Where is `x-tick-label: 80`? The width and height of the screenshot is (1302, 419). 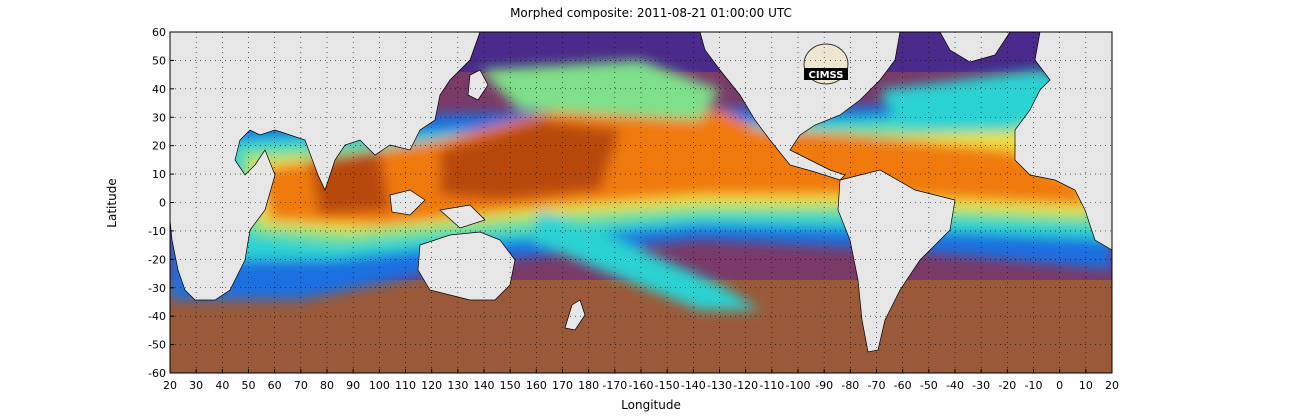
x-tick-label: 80 is located at coordinates (327, 385).